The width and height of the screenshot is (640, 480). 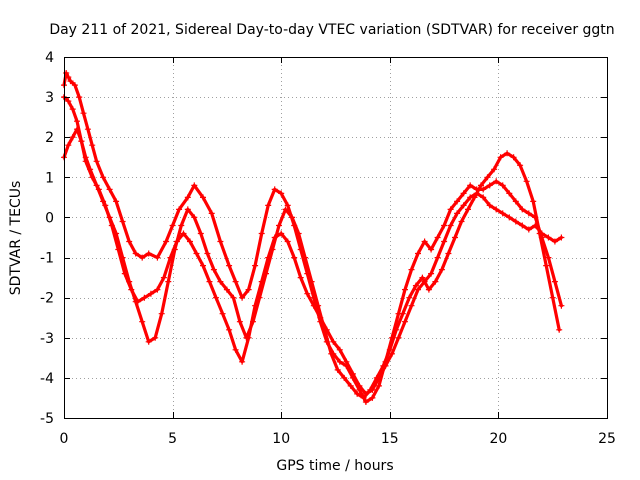 I want to click on y-tick-label: -4, so click(x=47, y=379).